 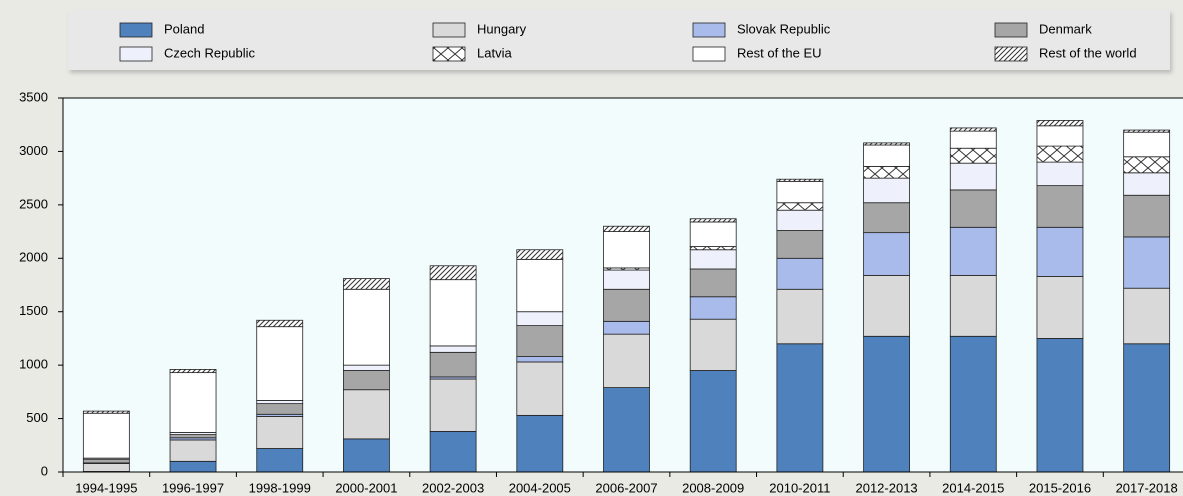 I want to click on x-tick-label: 2010-2011, so click(x=799, y=487).